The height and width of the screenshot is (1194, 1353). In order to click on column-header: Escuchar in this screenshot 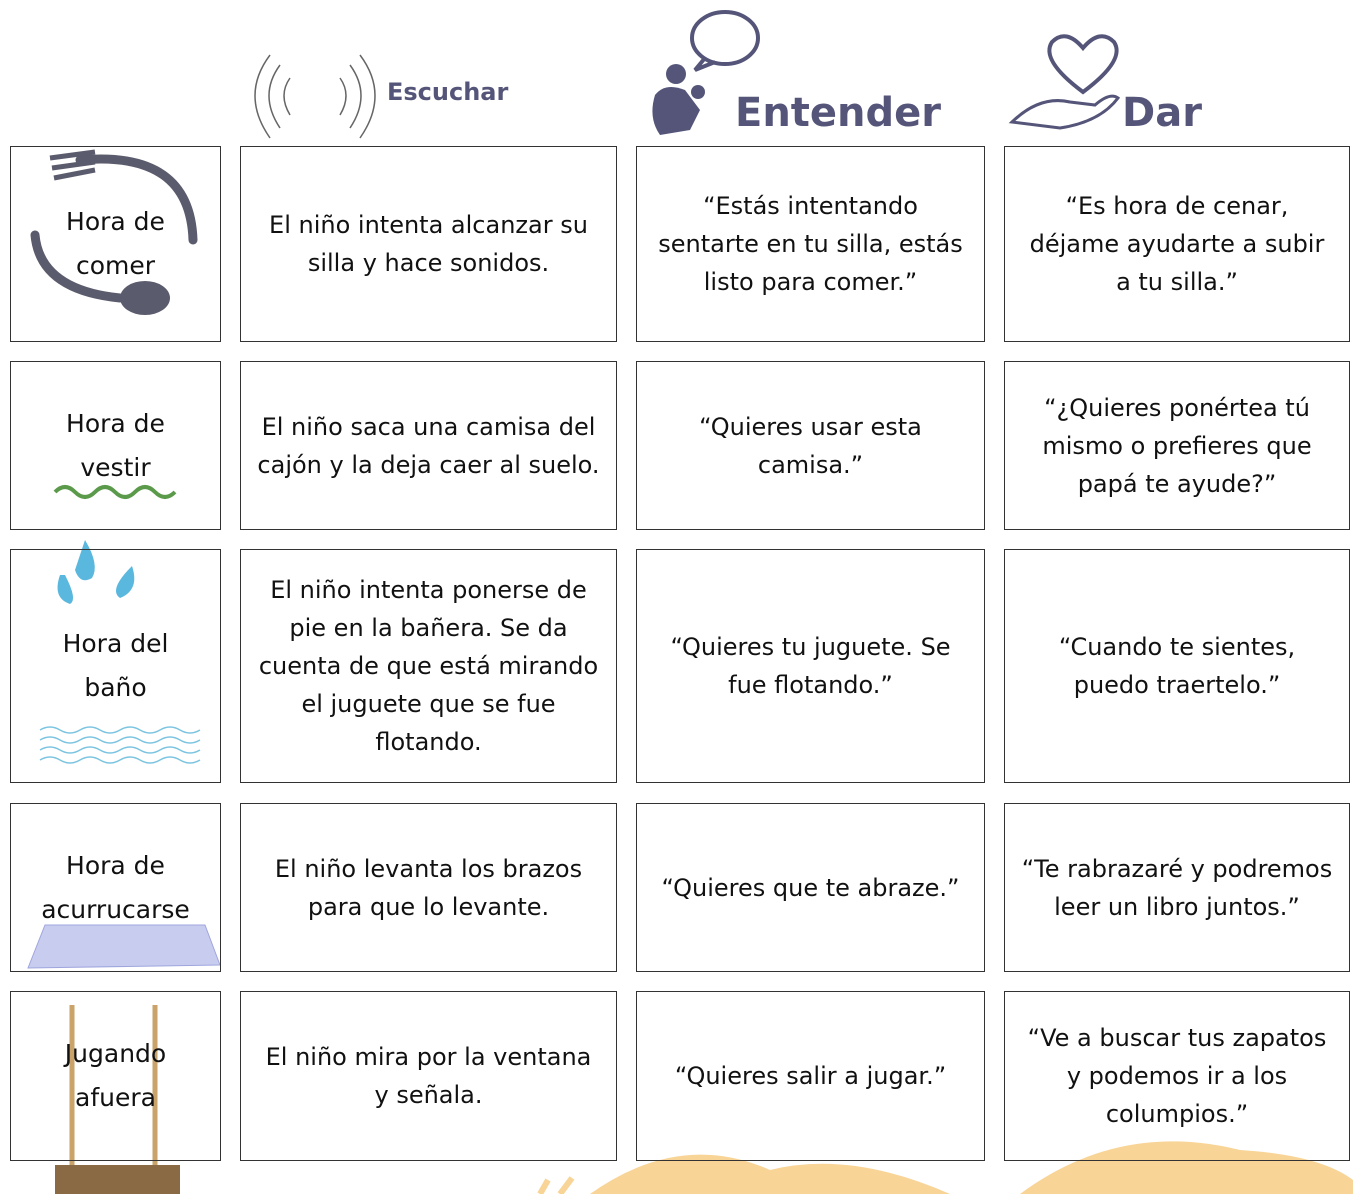, I will do `click(448, 92)`.